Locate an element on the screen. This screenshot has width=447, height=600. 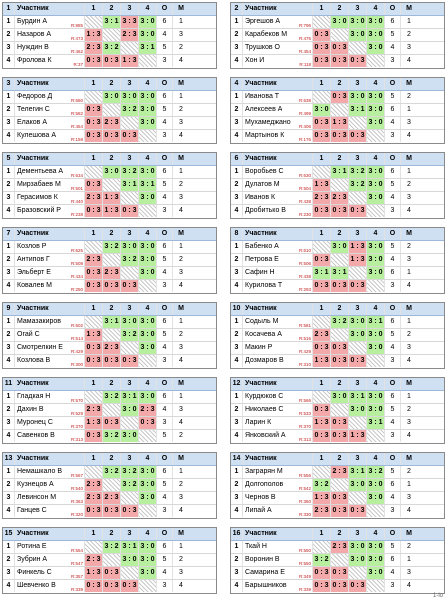
player-name: Дахин В is located at coordinates (30, 409).